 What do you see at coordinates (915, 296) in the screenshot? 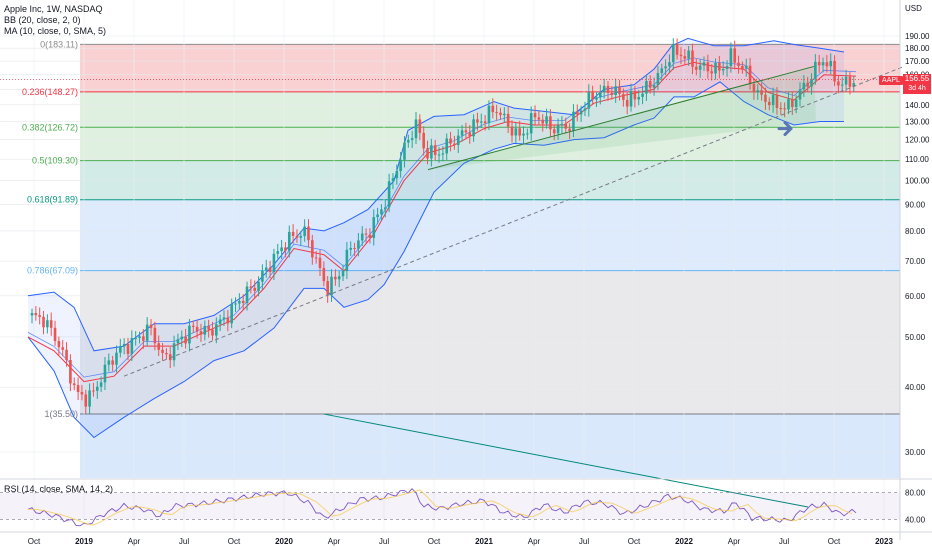
I see `price-tick: 60.00` at bounding box center [915, 296].